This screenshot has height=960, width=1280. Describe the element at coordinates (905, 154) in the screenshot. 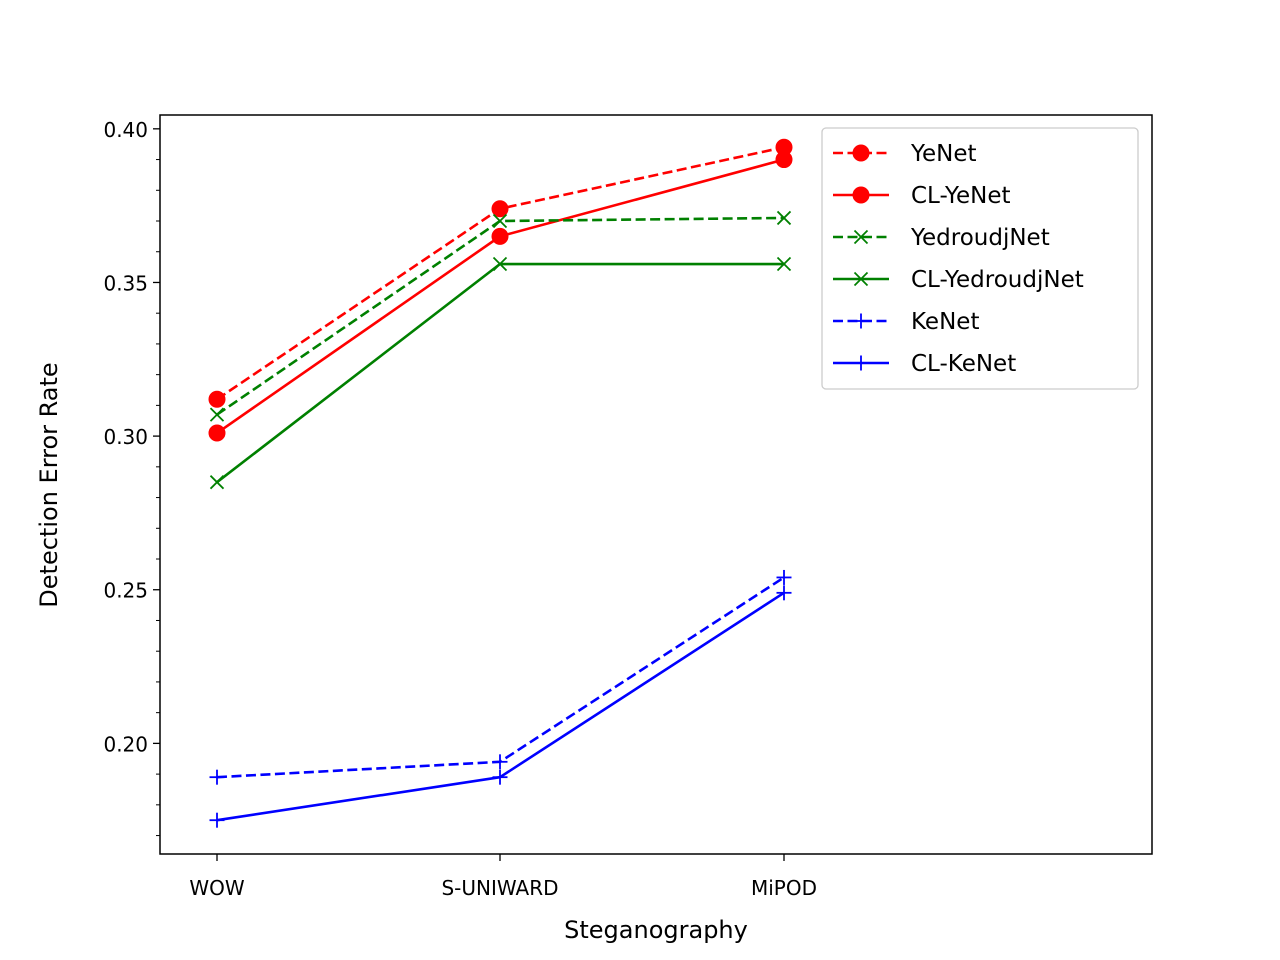

I see `legend-item: YeNet` at that location.